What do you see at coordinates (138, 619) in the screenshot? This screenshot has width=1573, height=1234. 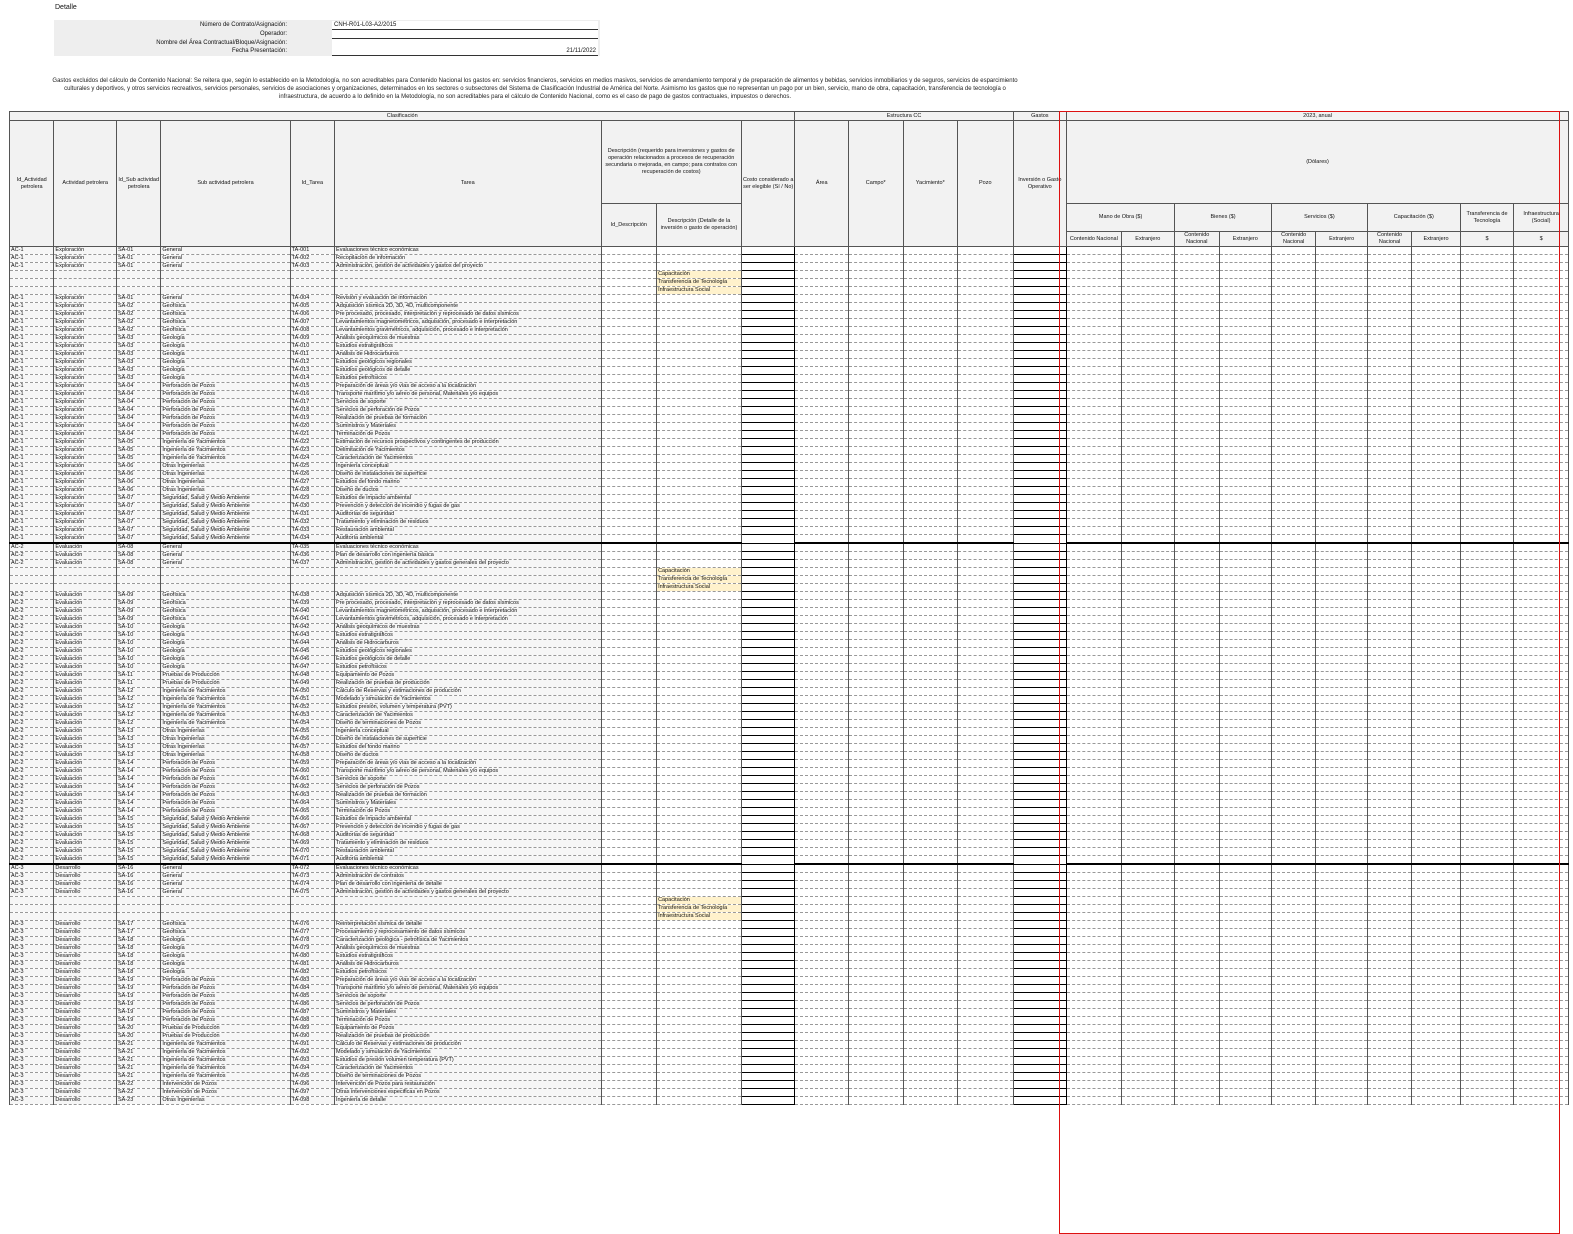 I see `cell-id-sub: SA-09` at bounding box center [138, 619].